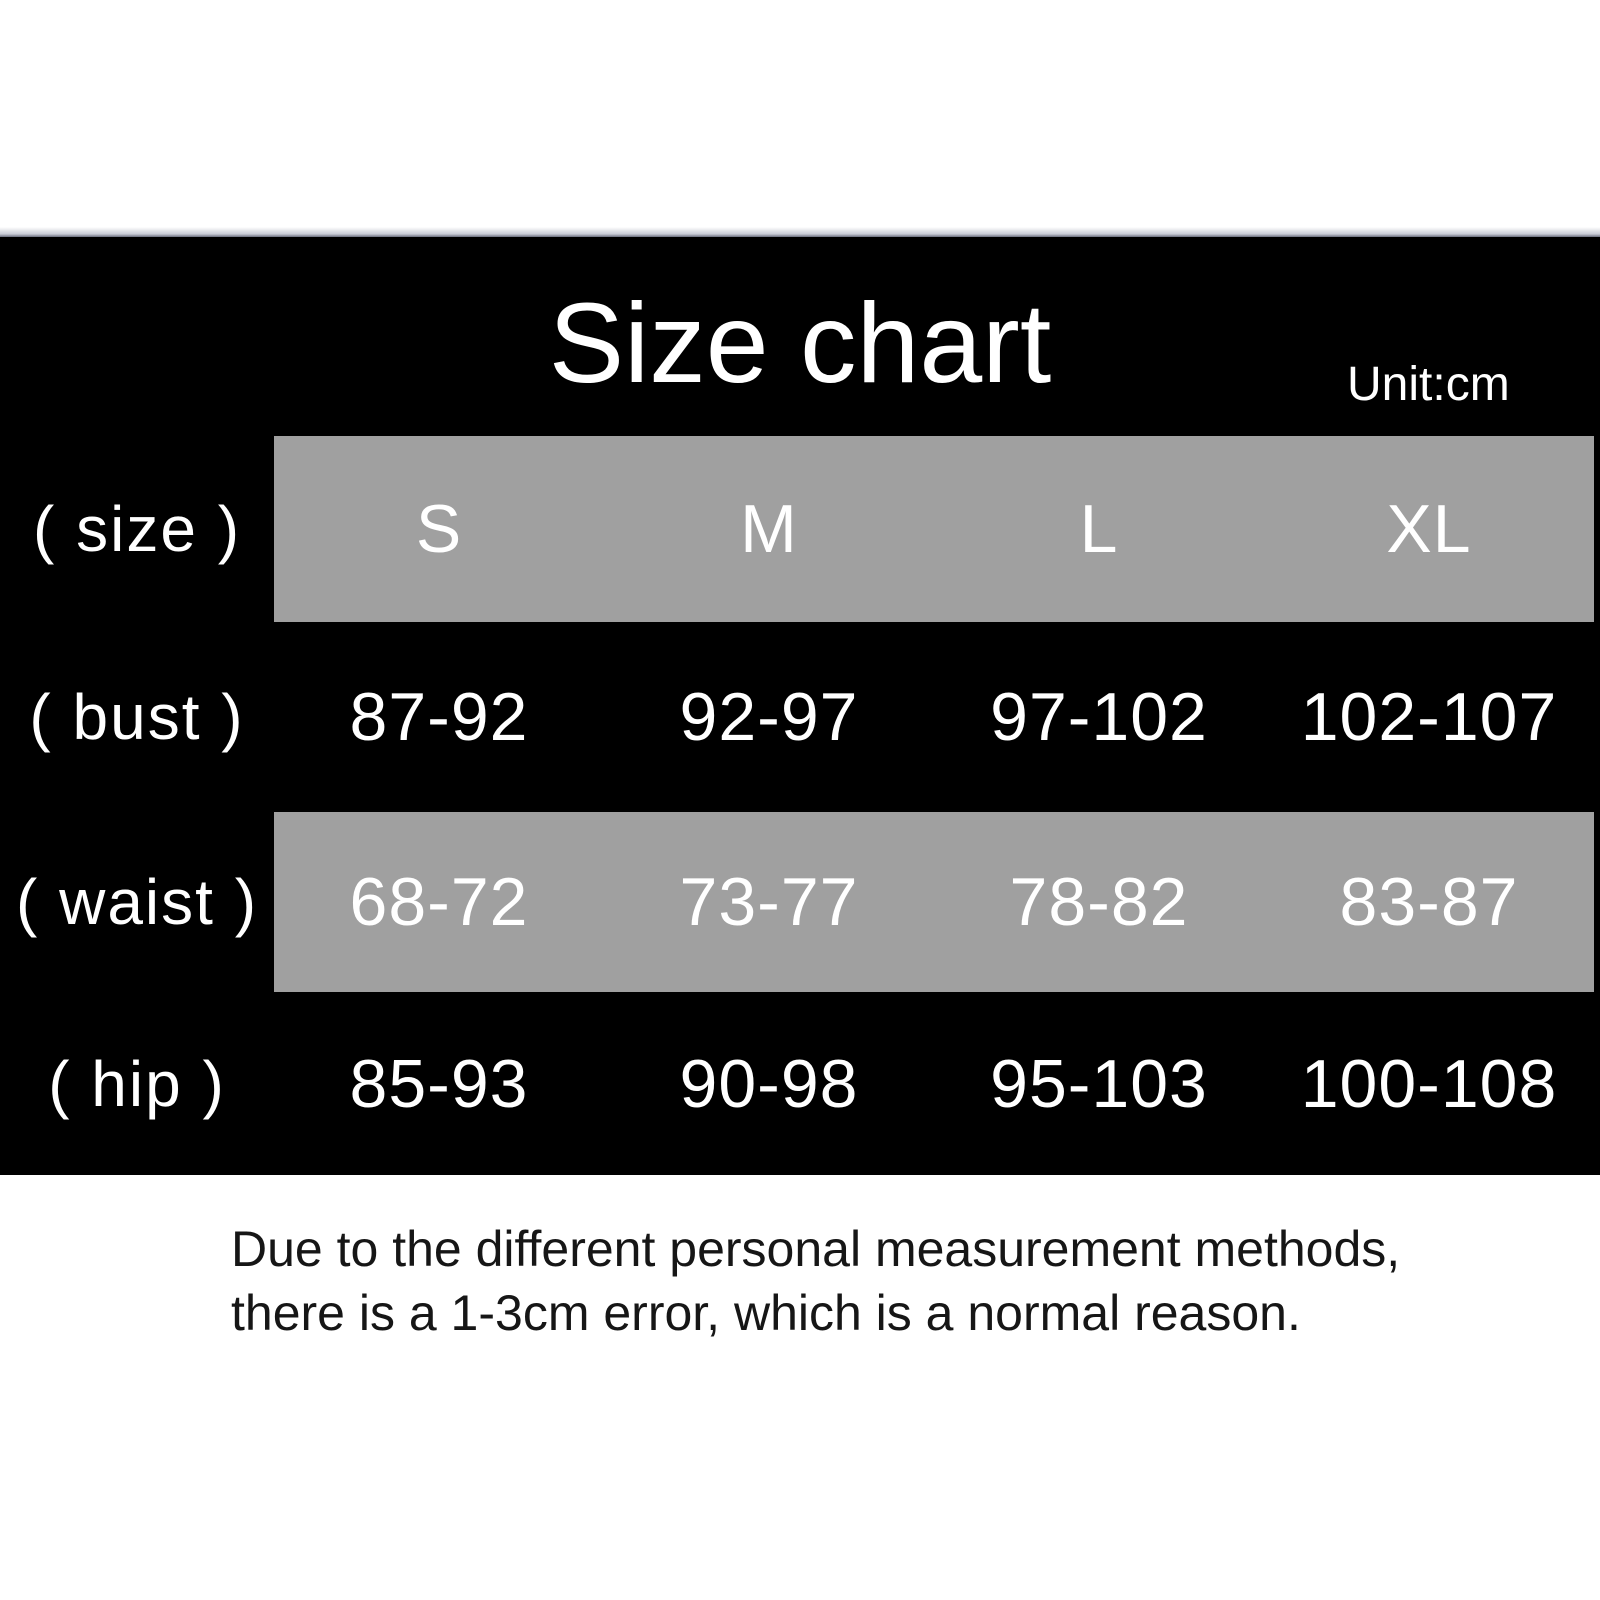  Describe the element at coordinates (1429, 1083) in the screenshot. I see `hip-value-xl: 100-108` at that location.